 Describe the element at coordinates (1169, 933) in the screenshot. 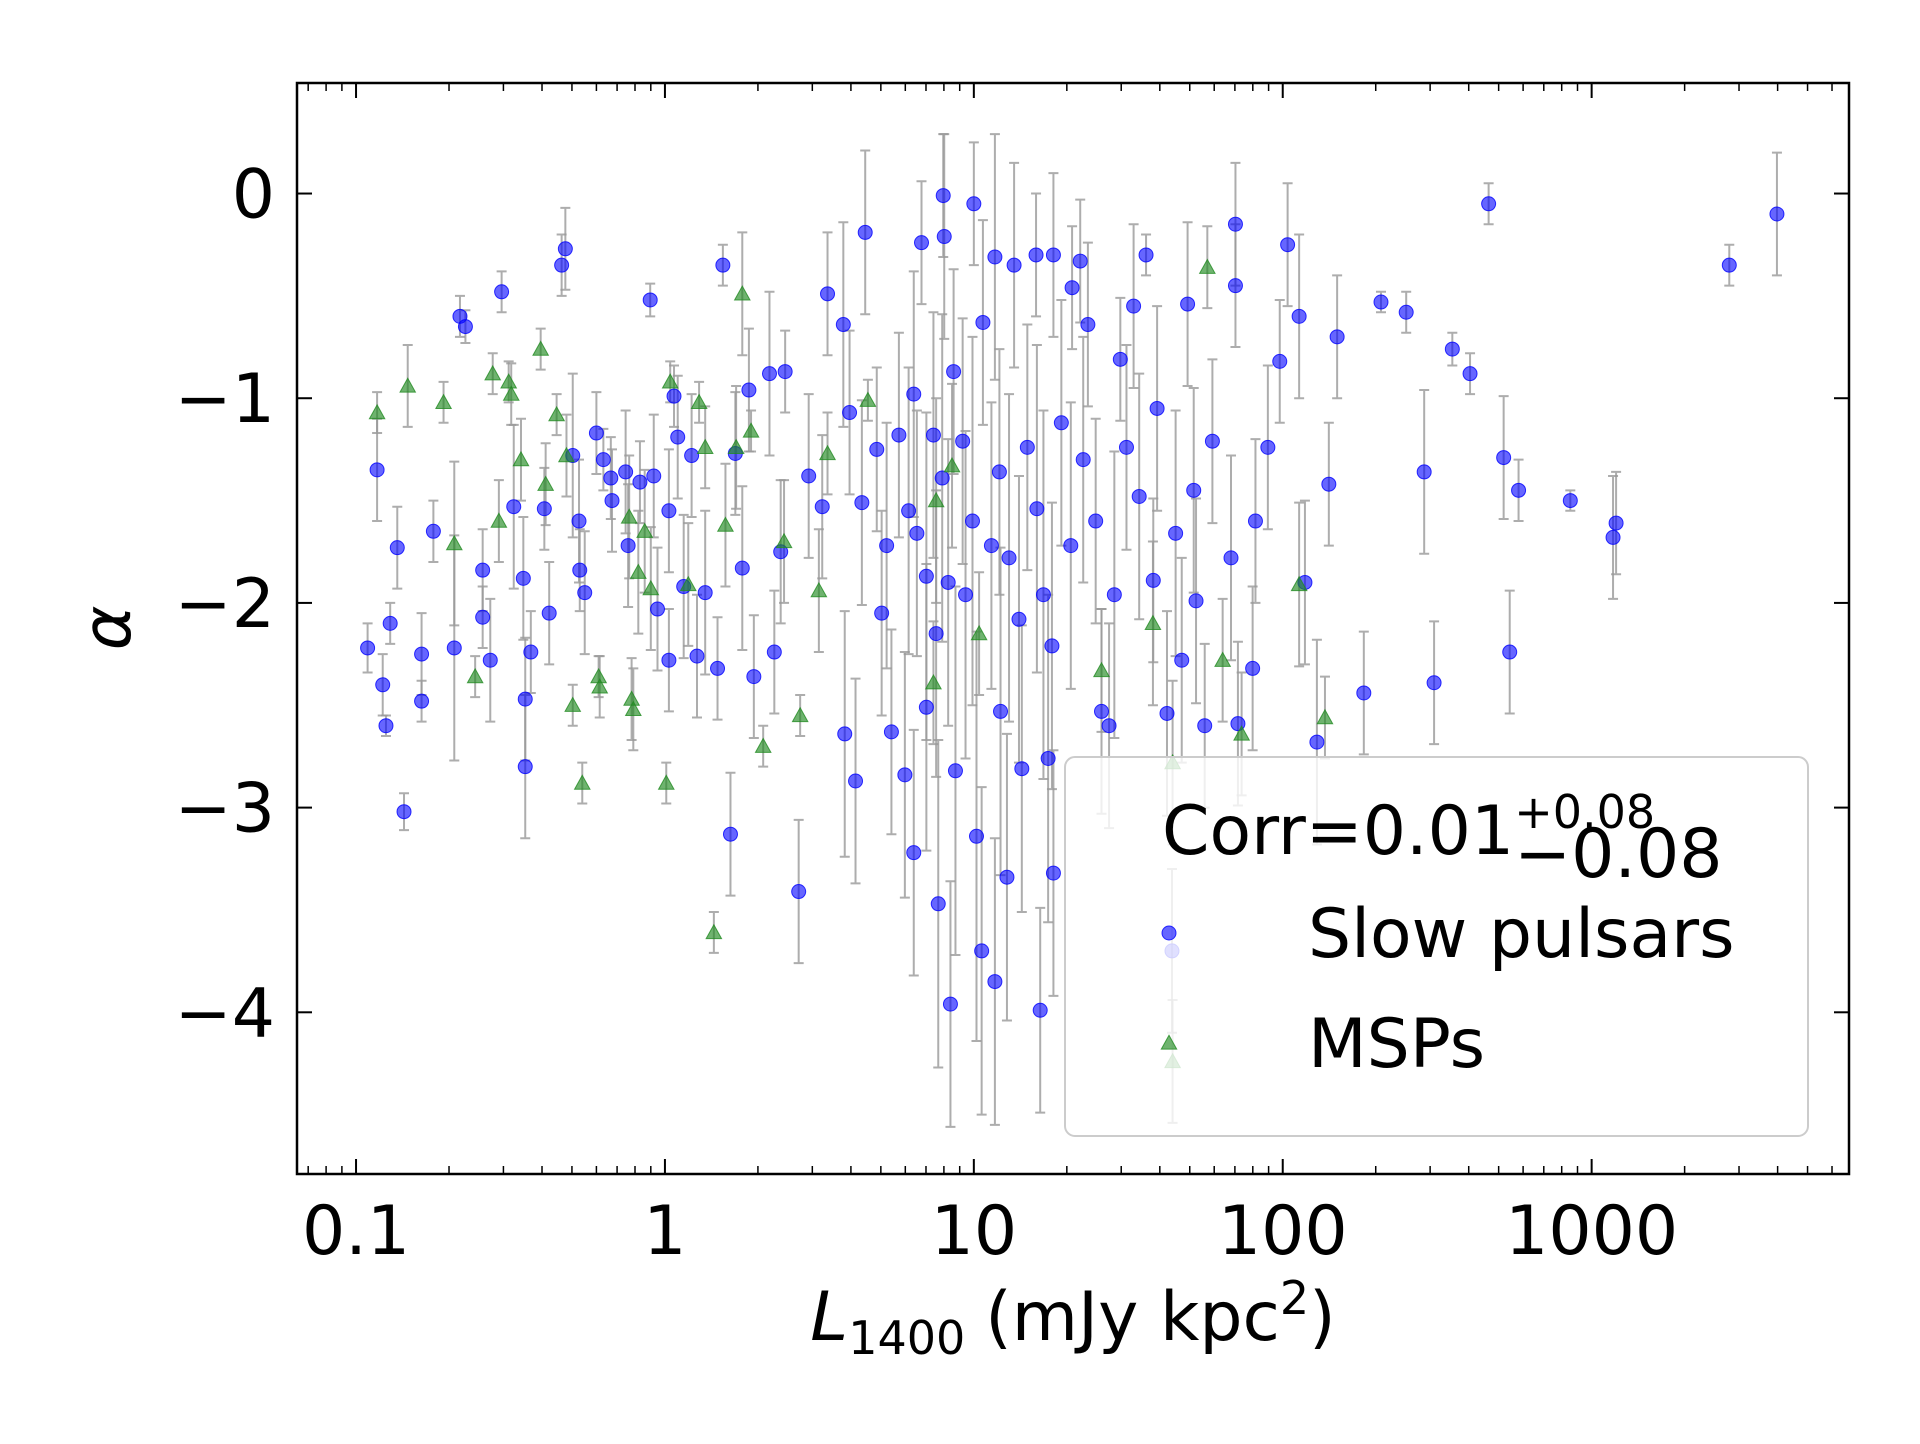

I see `legend-marker` at that location.